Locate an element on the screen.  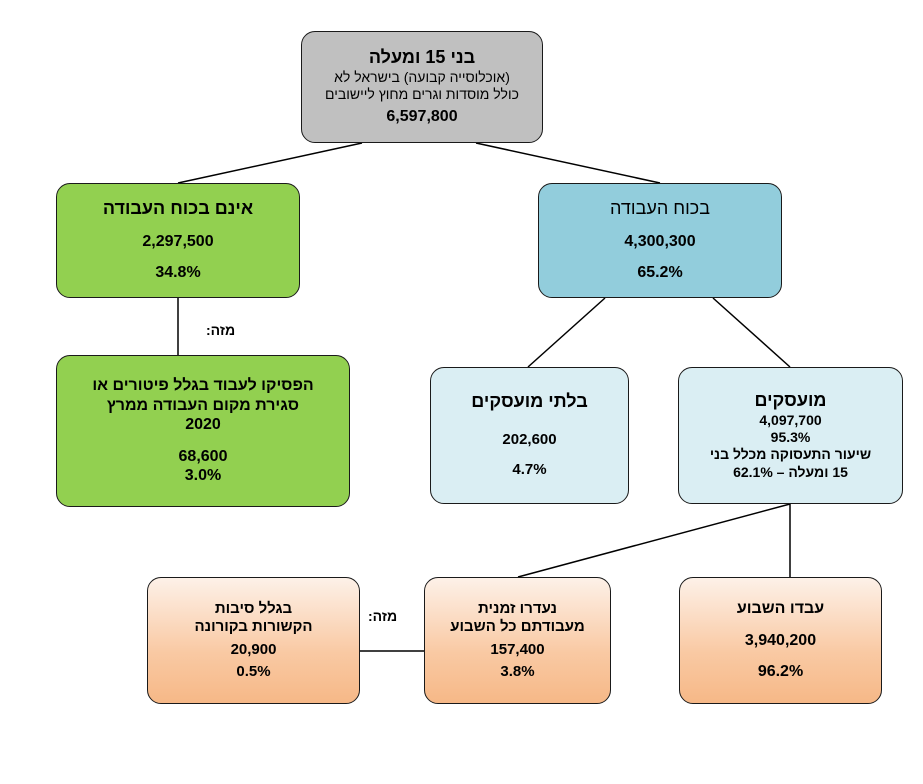
connector-labor-to-unemployed is located at coordinates (566, 332).